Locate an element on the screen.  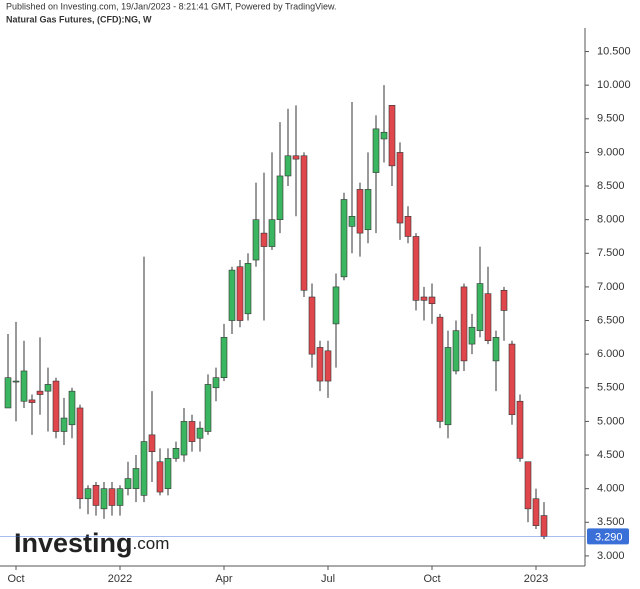
x-tick-label: Jul is located at coordinates (328, 579).